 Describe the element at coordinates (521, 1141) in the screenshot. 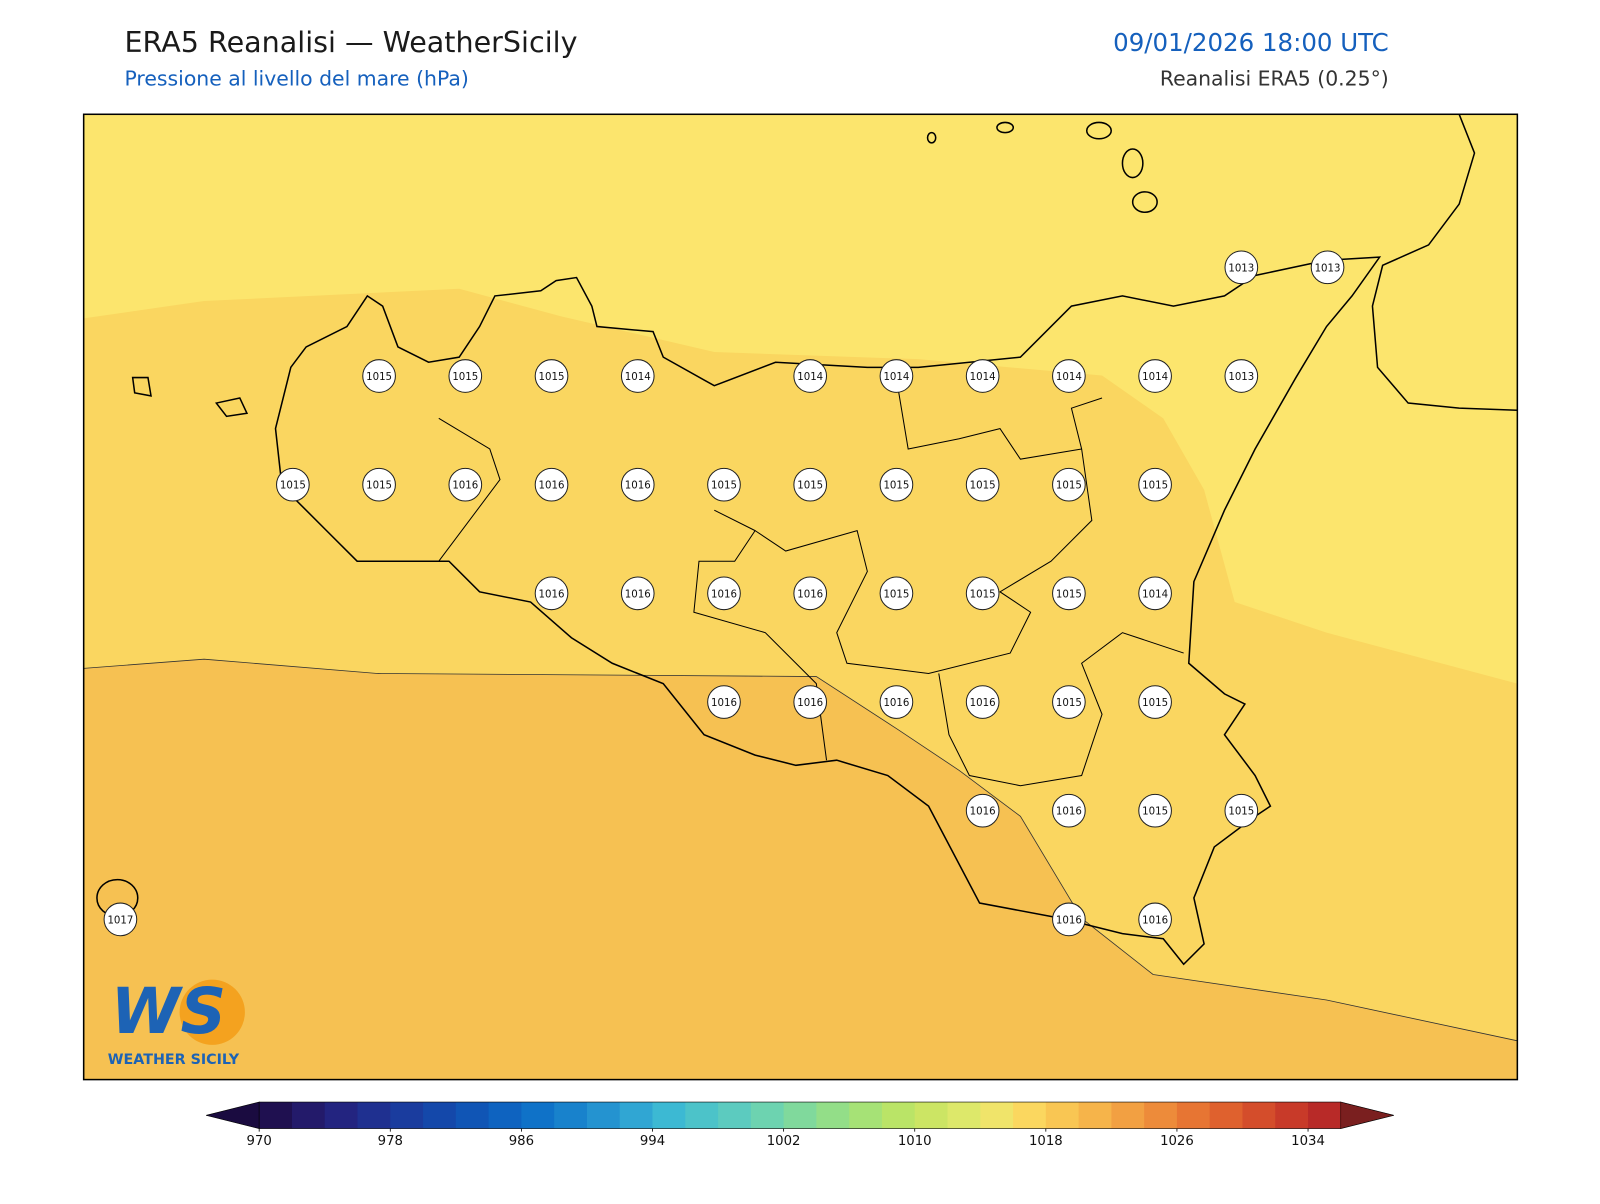

I see `colorbar-tick-label: 986` at that location.